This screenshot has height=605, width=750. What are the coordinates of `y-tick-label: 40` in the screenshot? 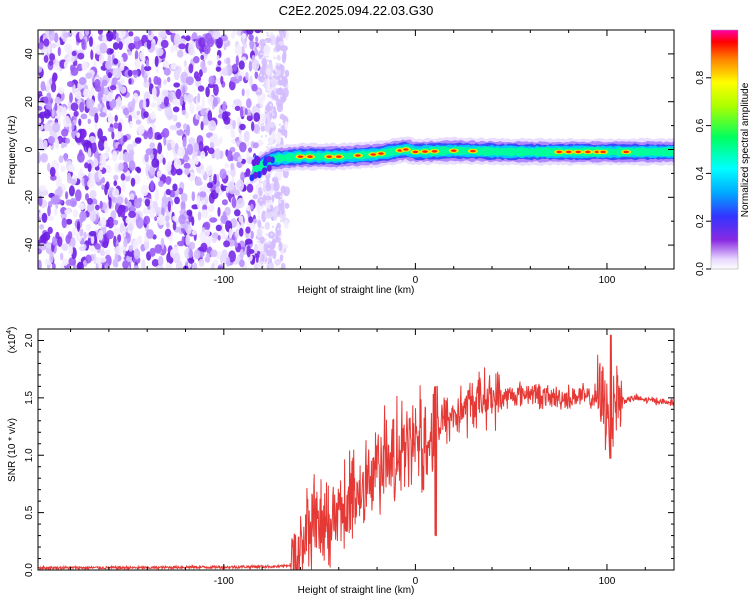 It's located at (29, 54).